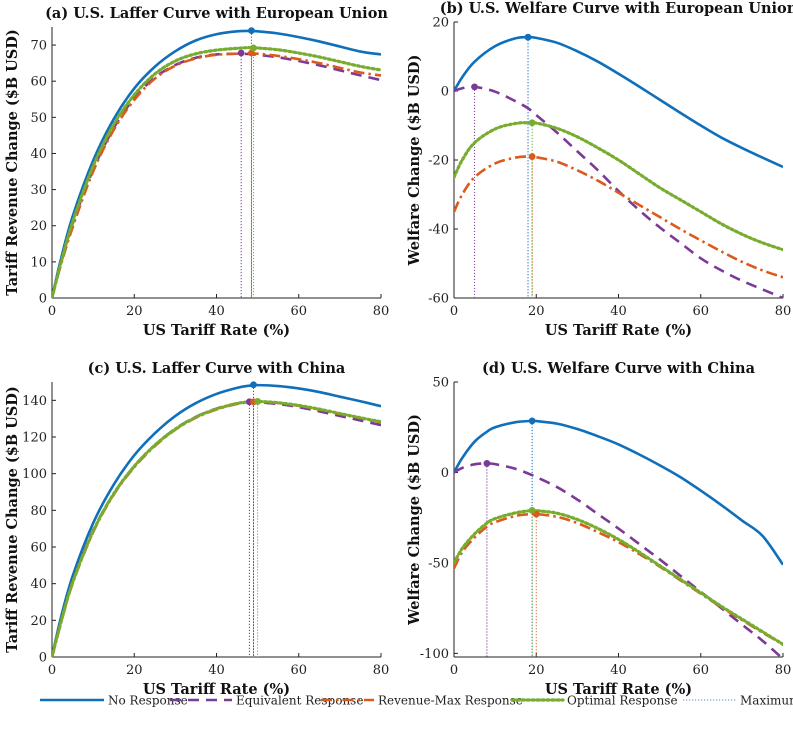 The width and height of the screenshot is (793, 739). I want to click on legend-label: Optimal Response, so click(622, 701).